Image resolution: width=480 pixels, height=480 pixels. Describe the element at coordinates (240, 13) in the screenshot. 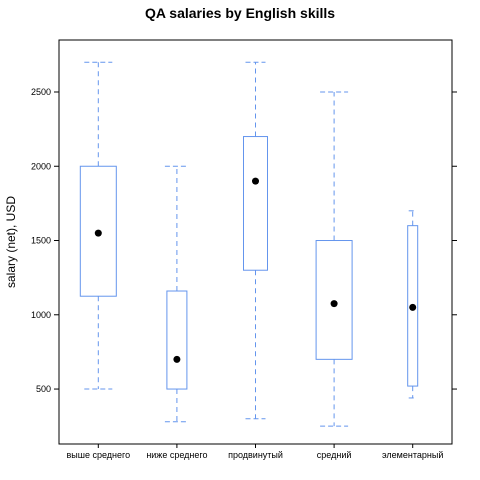

I see `chart-title: QA salaries by English skills` at that location.